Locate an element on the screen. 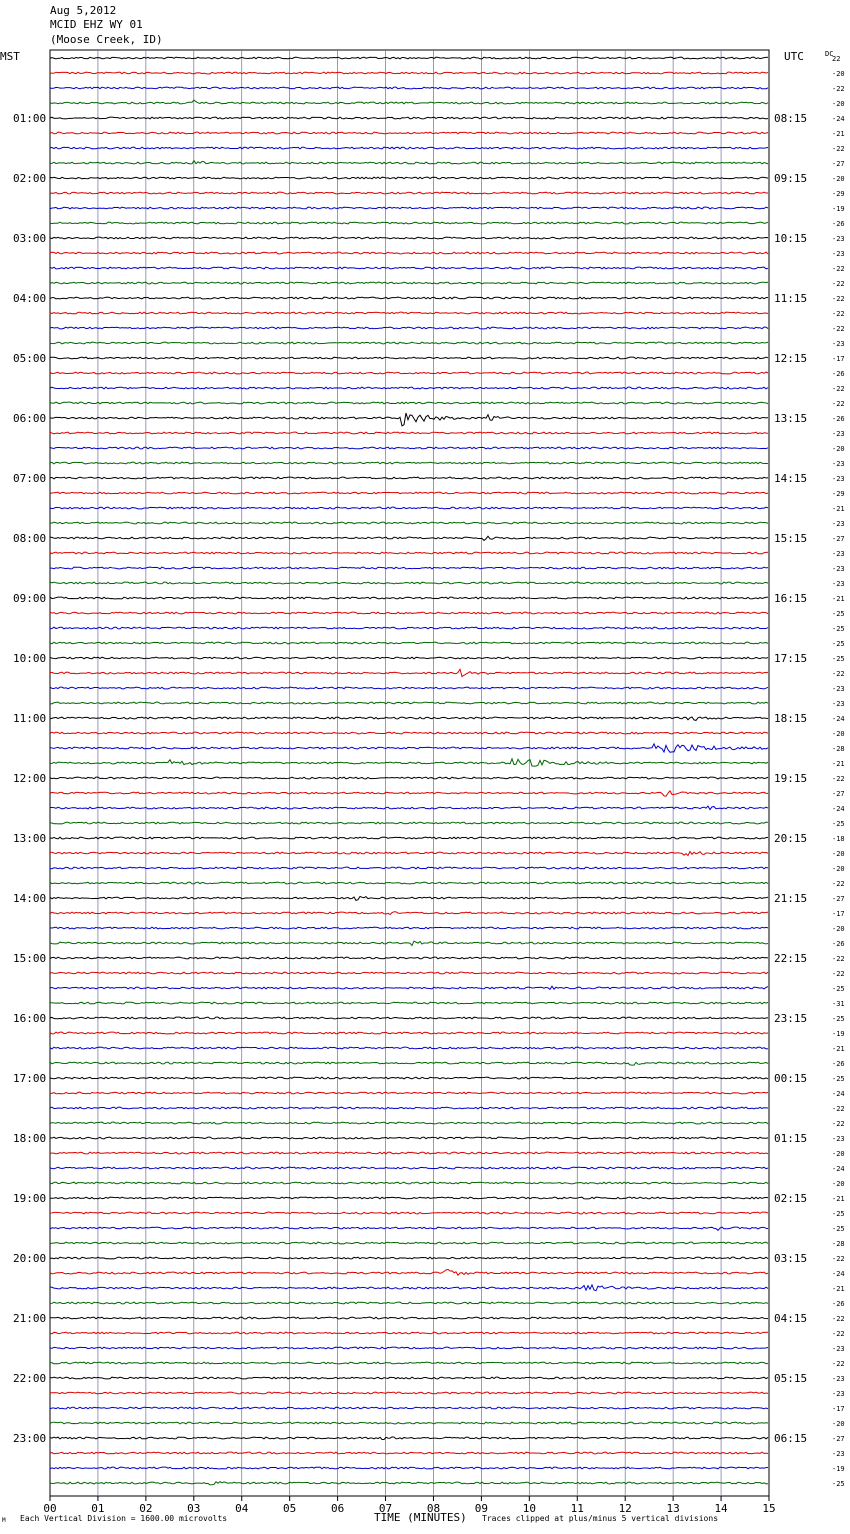 The image size is (850, 1534). right-hour-label: 21:15 is located at coordinates (790, 898).